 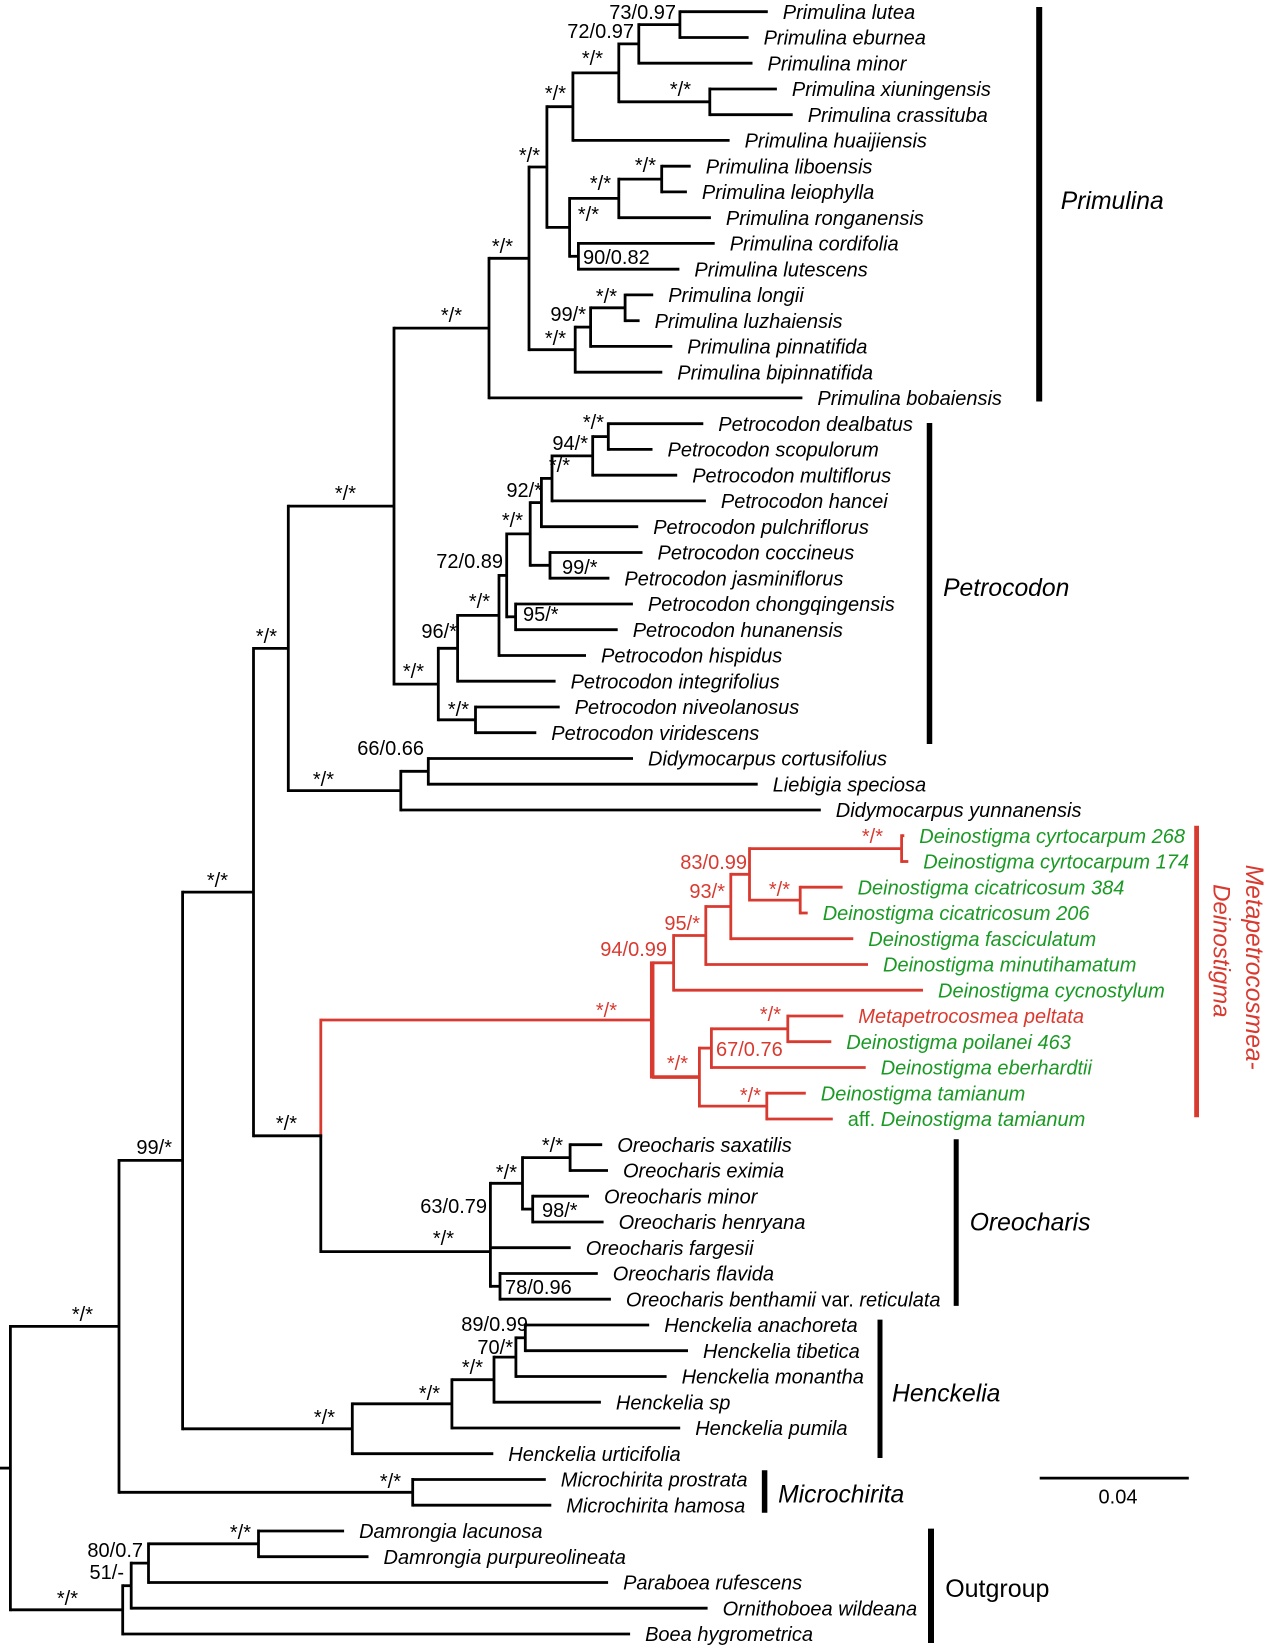 What do you see at coordinates (655, 734) in the screenshot?
I see `svg-text: Petrocodon viridescens` at bounding box center [655, 734].